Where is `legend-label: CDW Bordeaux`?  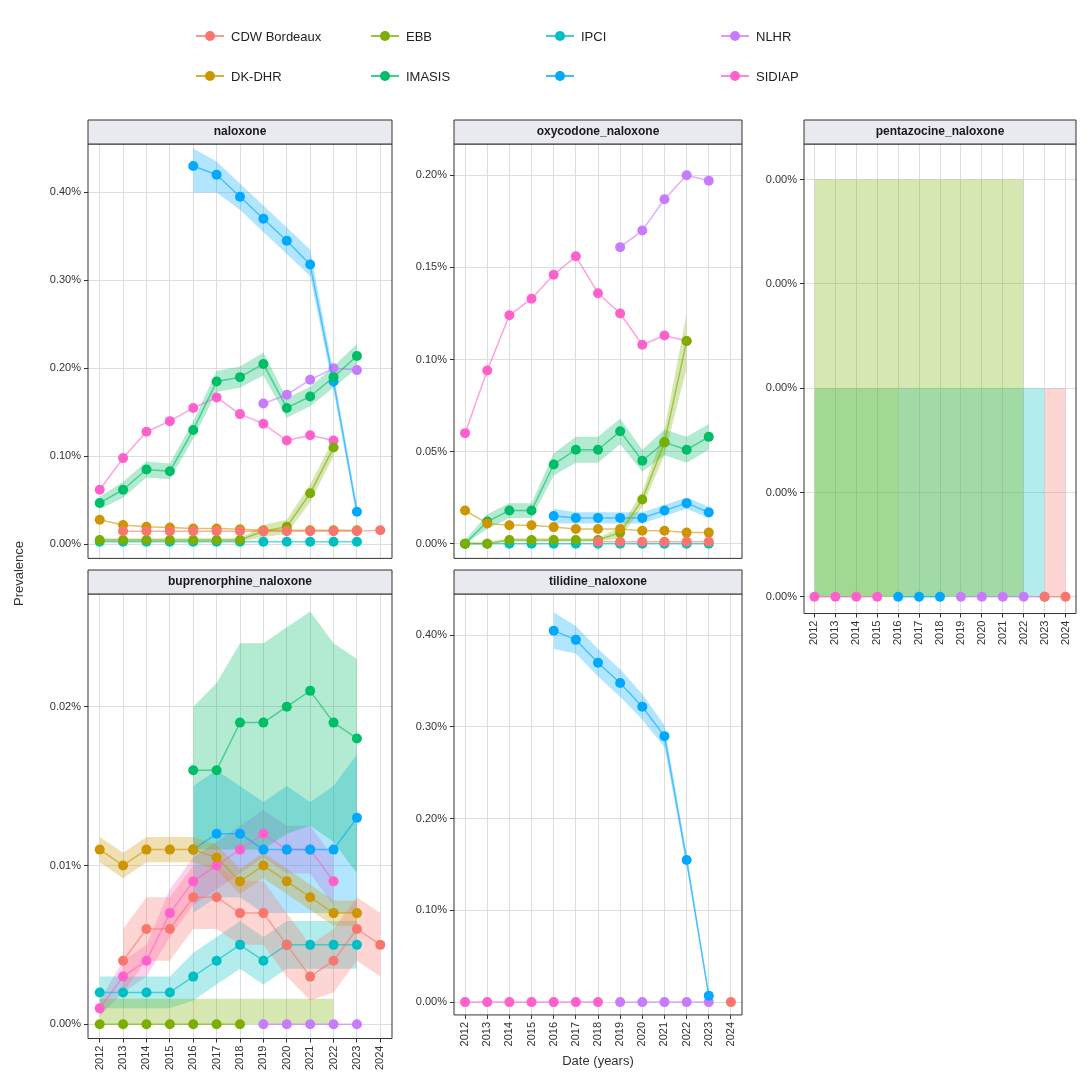
legend-label: CDW Bordeaux is located at coordinates (276, 36).